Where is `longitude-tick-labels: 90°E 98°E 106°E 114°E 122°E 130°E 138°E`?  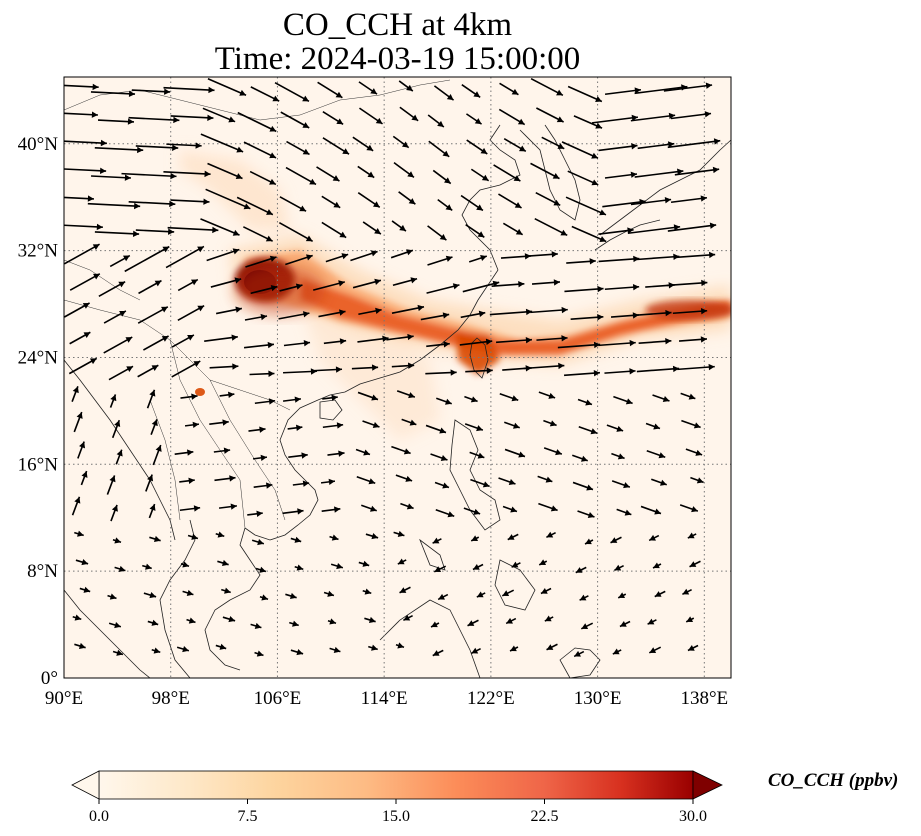
longitude-tick-labels: 90°E 98°E 106°E 114°E 122°E 130°E 138°E is located at coordinates (386, 698).